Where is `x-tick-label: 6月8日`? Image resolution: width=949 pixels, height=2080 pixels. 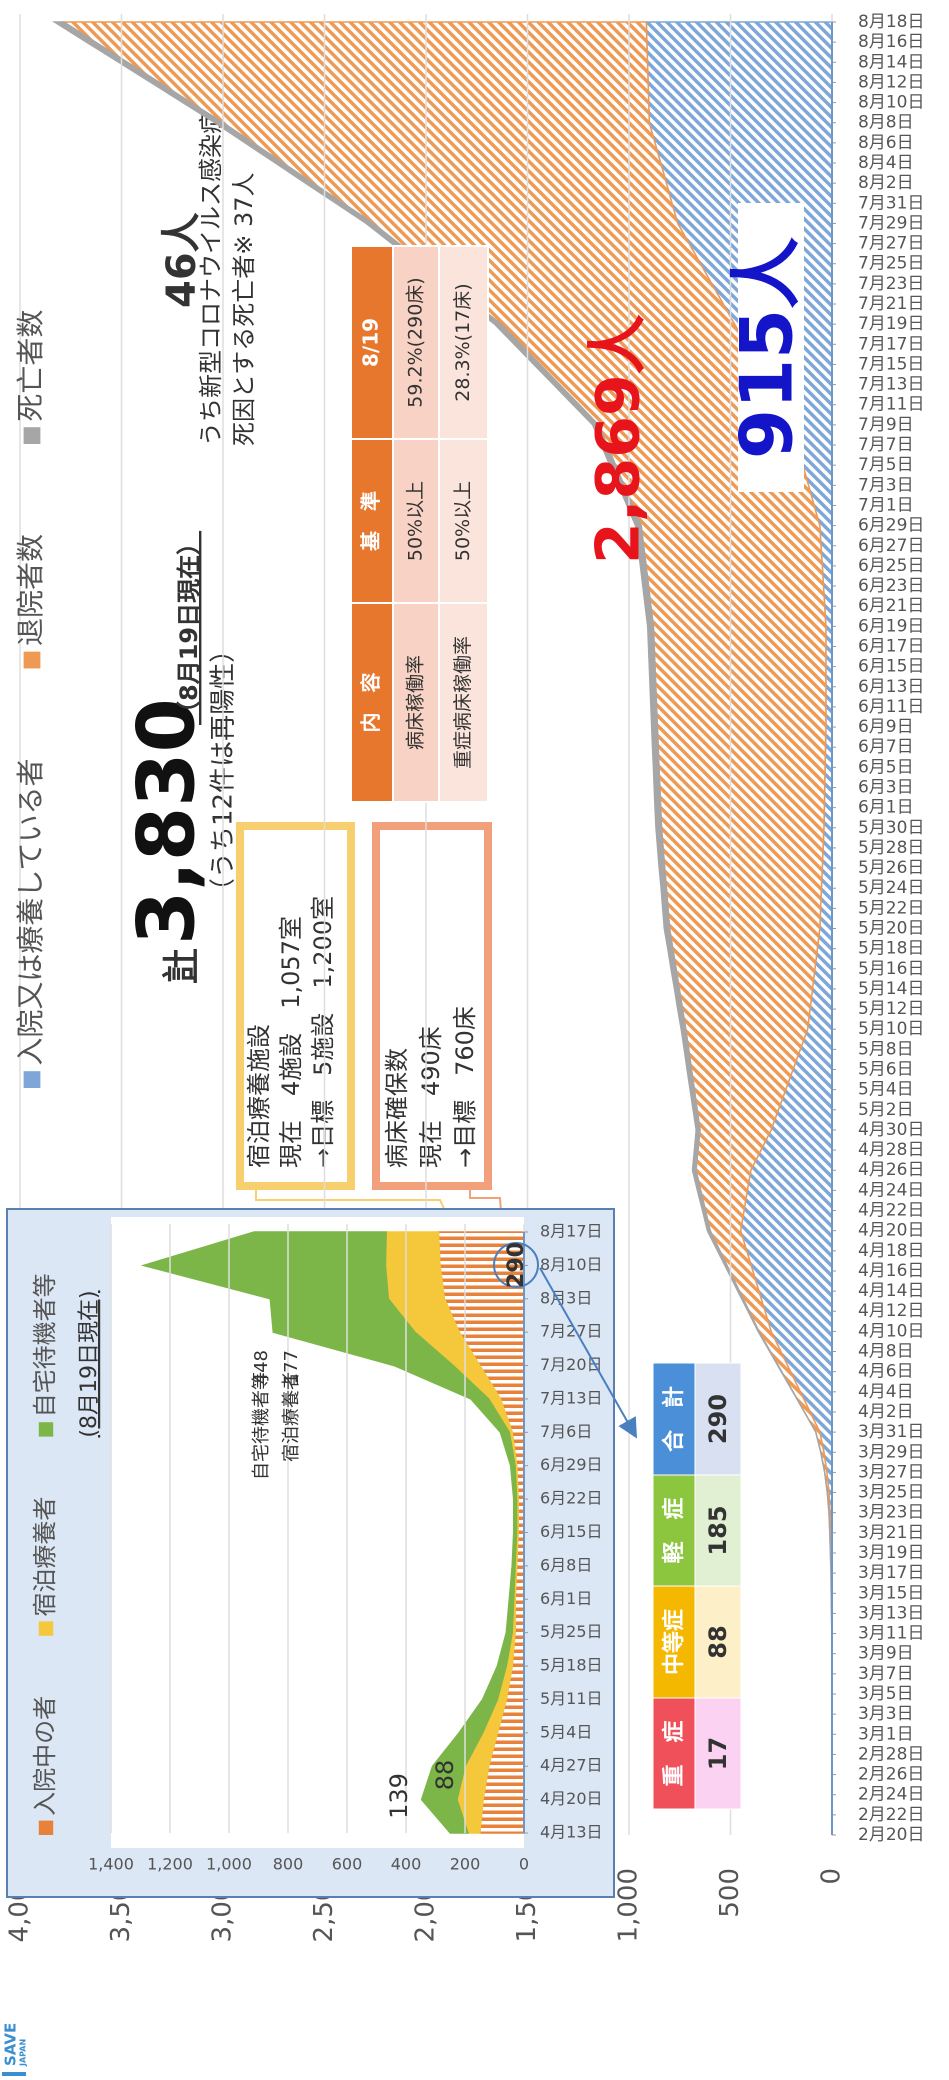
x-tick-label: 6月8日 is located at coordinates (566, 1564).